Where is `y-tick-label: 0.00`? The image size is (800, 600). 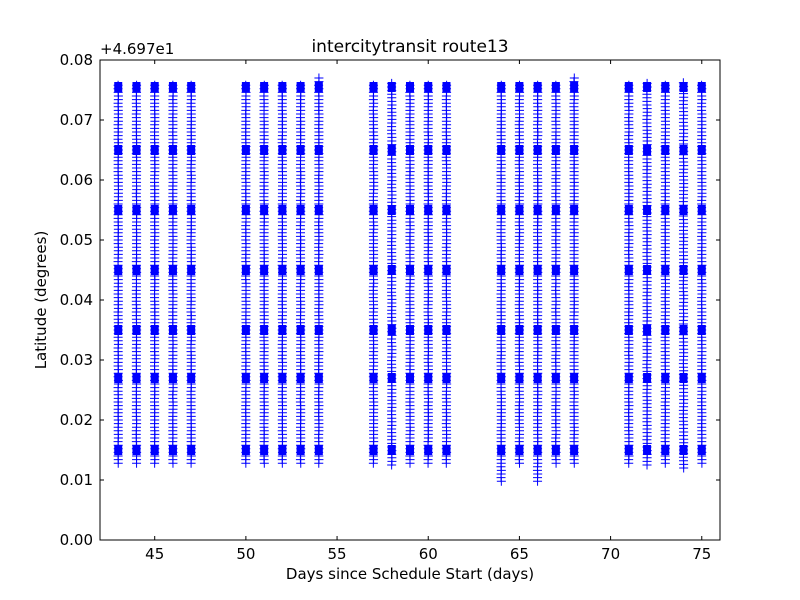
y-tick-label: 0.00 is located at coordinates (76, 540).